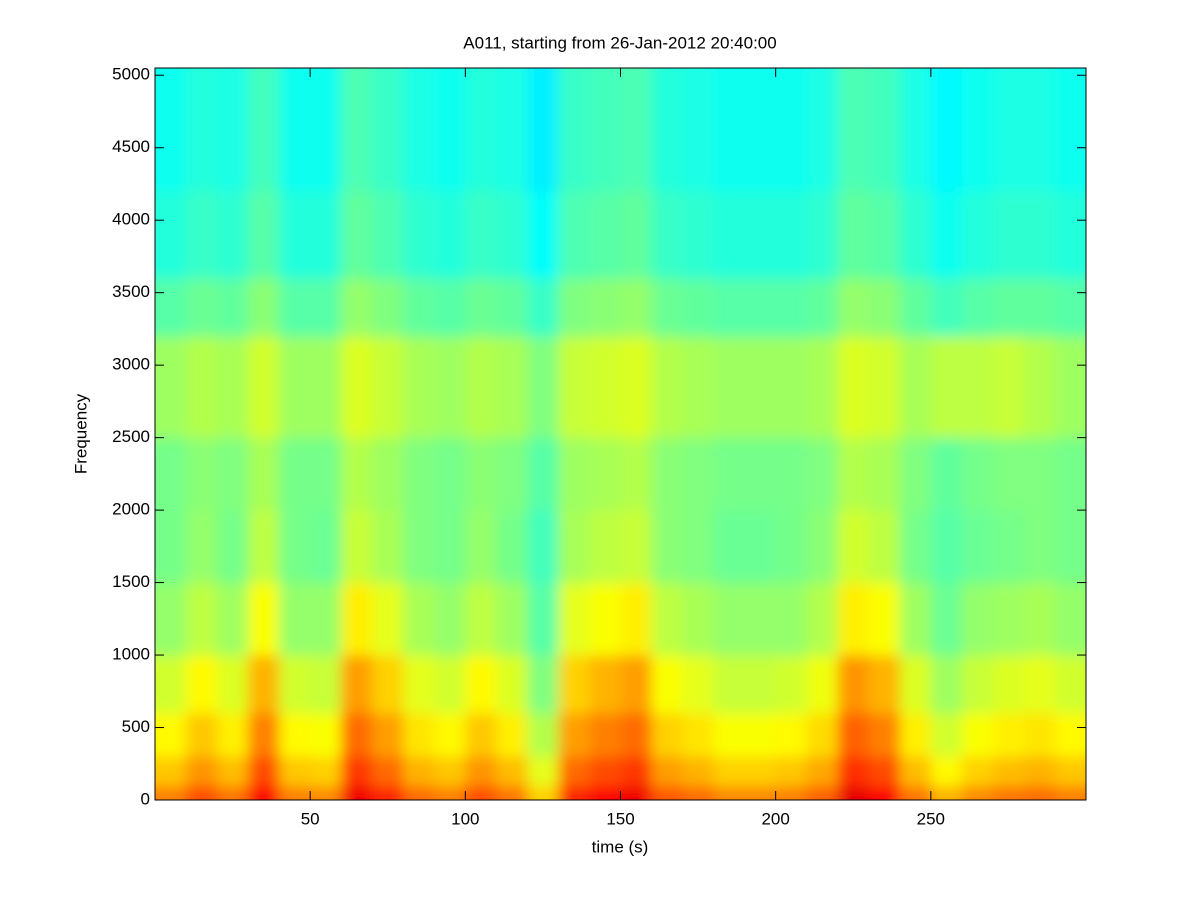 The image size is (1200, 900). Describe the element at coordinates (145, 798) in the screenshot. I see `y-tick-label: 0` at that location.